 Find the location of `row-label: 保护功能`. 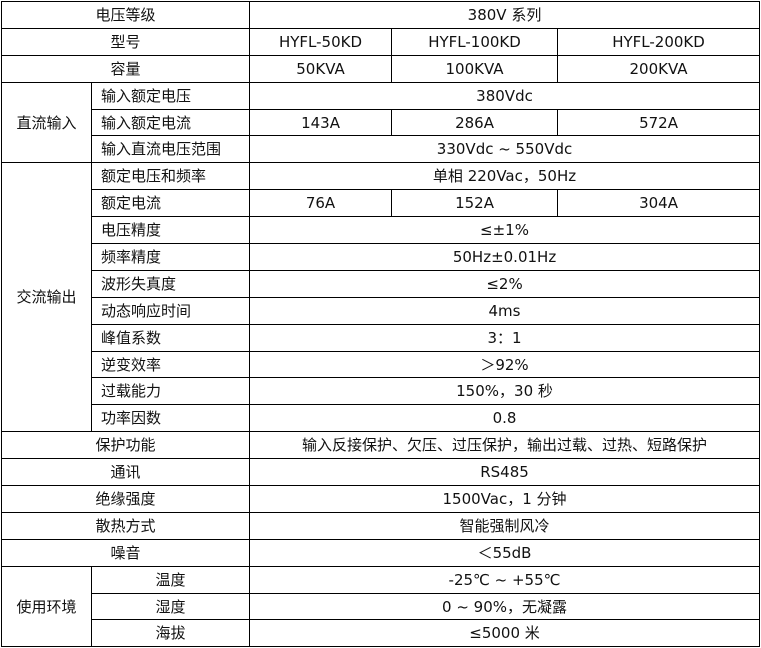

row-label: 保护功能 is located at coordinates (125, 445).